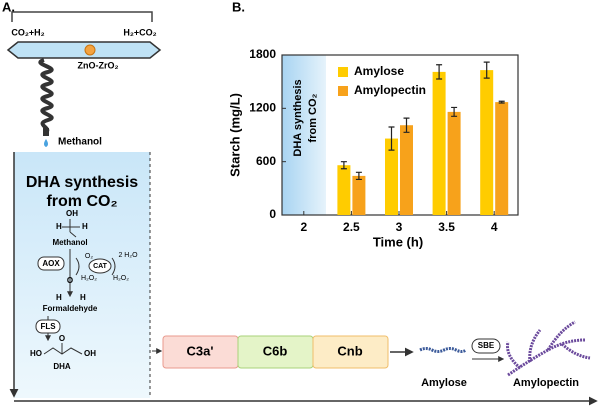 The width and height of the screenshot is (600, 414). I want to click on x-tick-label: 2.5, so click(351, 227).